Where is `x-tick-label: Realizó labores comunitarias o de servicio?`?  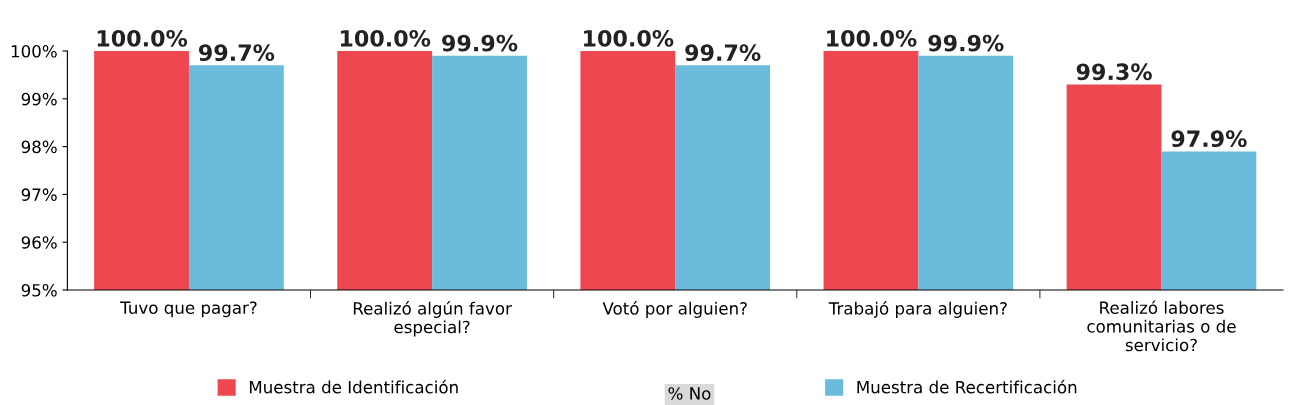
x-tick-label: Realizó labores comunitarias o de servicio? is located at coordinates (1161, 326).